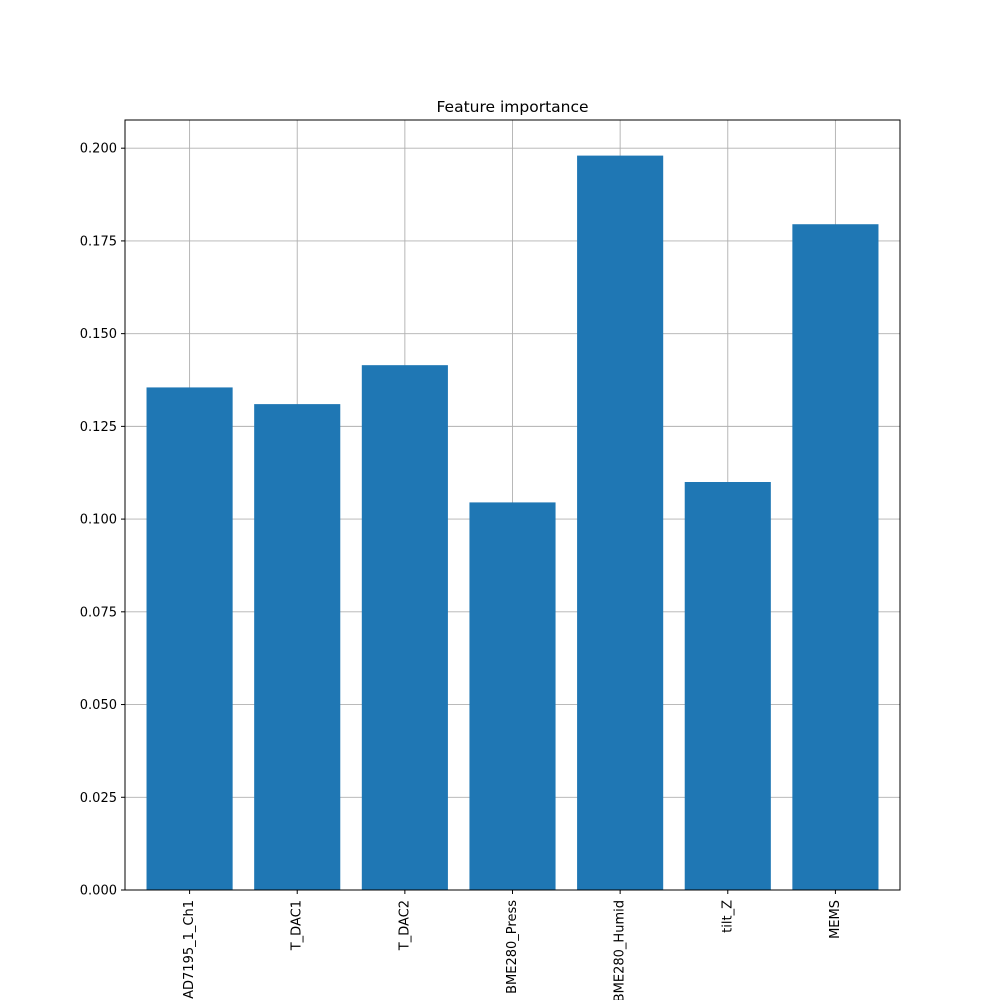 This screenshot has height=1000, width=1000. What do you see at coordinates (297, 647) in the screenshot?
I see `bar-t-dac1` at bounding box center [297, 647].